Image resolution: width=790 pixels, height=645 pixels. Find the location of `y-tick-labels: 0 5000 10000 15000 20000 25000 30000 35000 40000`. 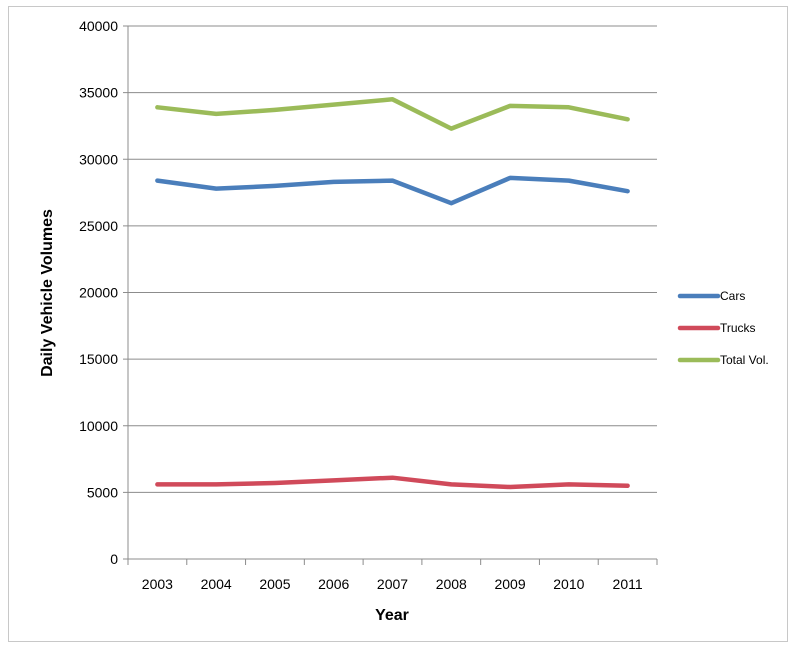

y-tick-labels: 0 5000 10000 15000 20000 25000 30000 35000 40000 is located at coordinates (98, 292).